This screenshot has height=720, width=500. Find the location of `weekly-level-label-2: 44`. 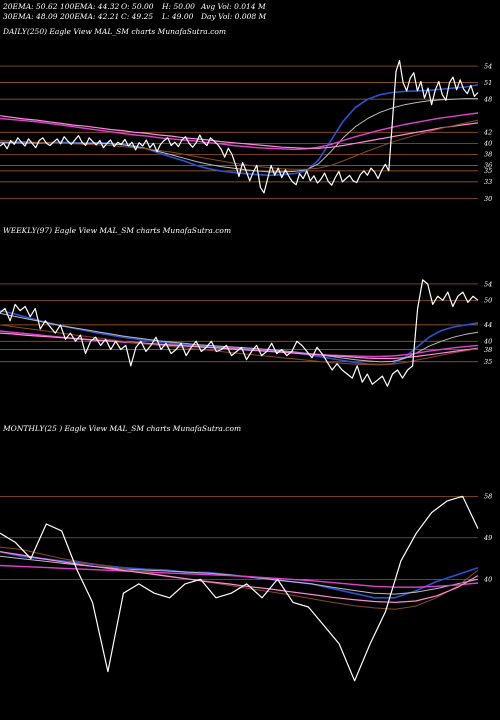

weekly-level-label-2: 44 is located at coordinates (487, 325).